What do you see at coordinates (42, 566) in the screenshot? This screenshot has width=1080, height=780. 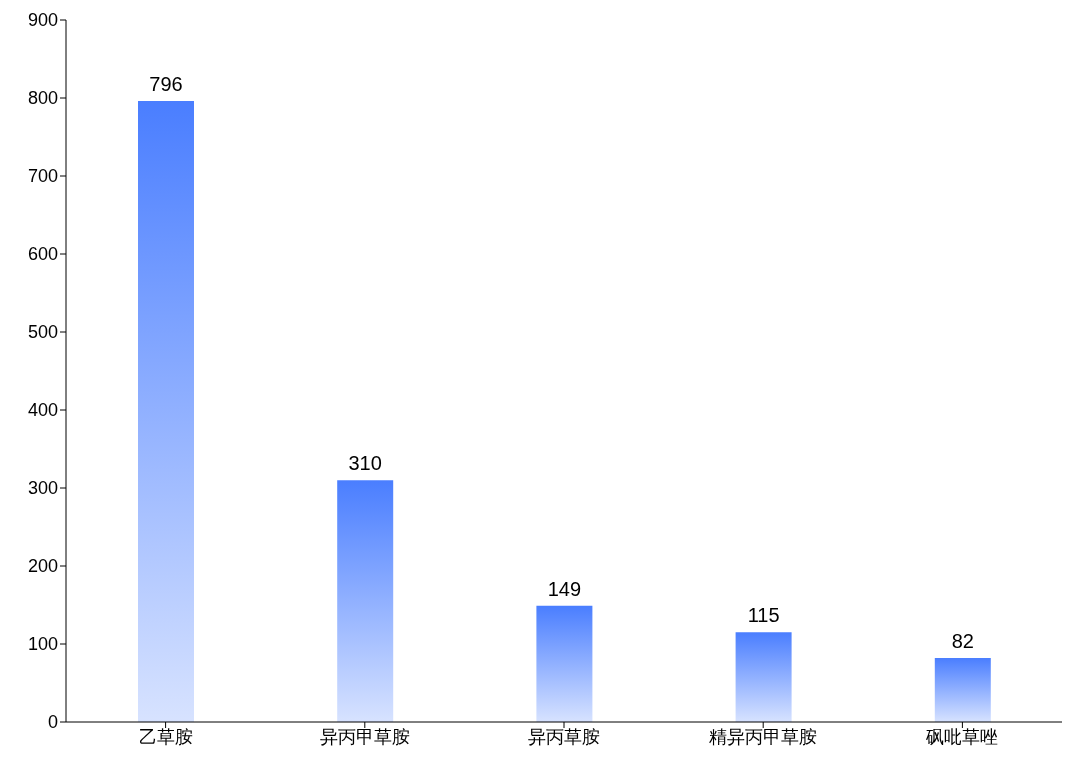 I see `y-tick-label: 200` at bounding box center [42, 566].